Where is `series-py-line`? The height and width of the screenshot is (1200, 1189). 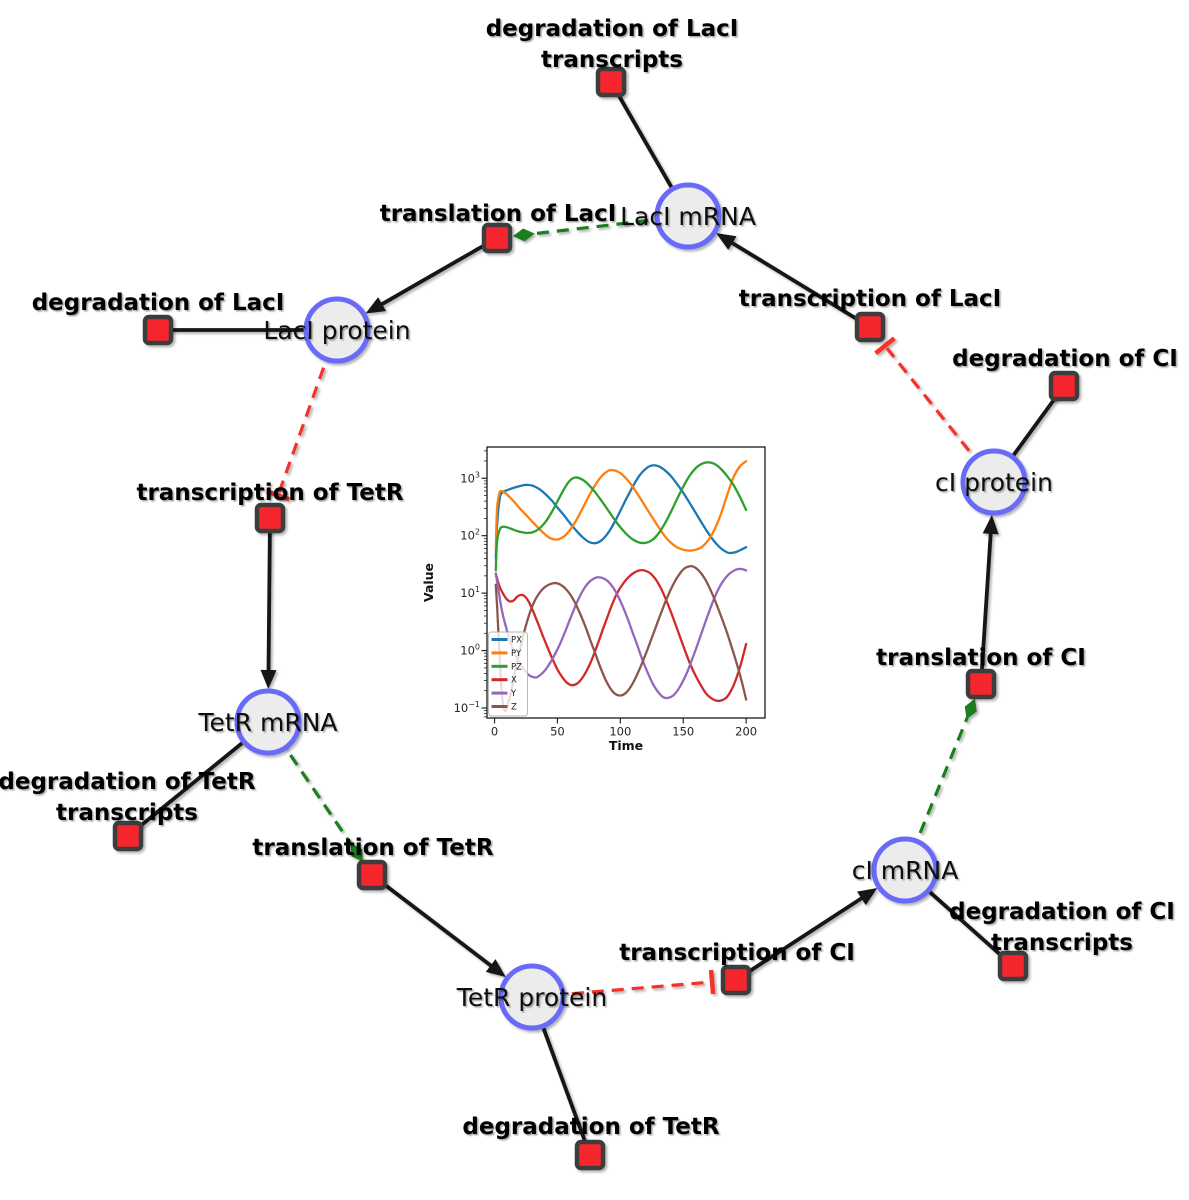
series-py-line is located at coordinates (621, 506).